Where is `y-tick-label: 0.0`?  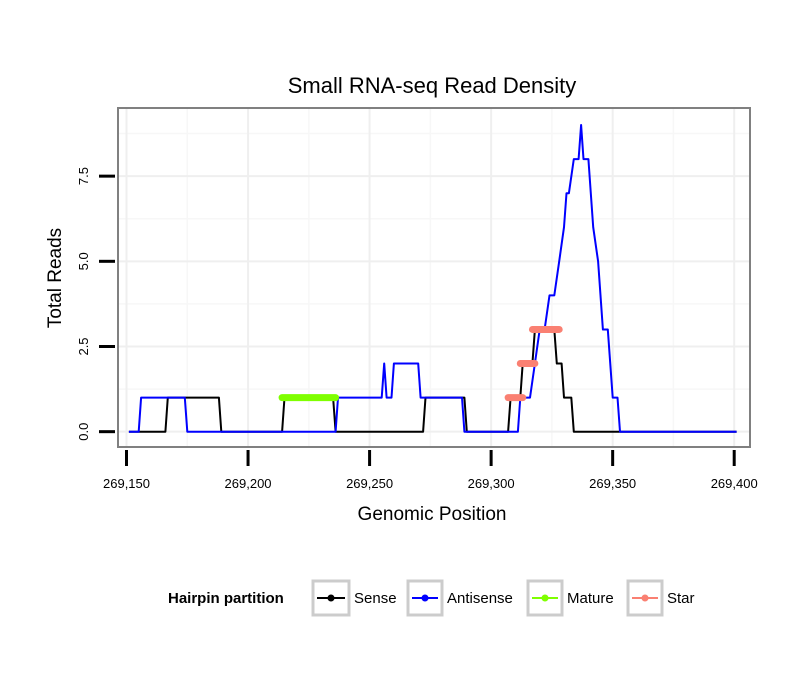 y-tick-label: 0.0 is located at coordinates (83, 432).